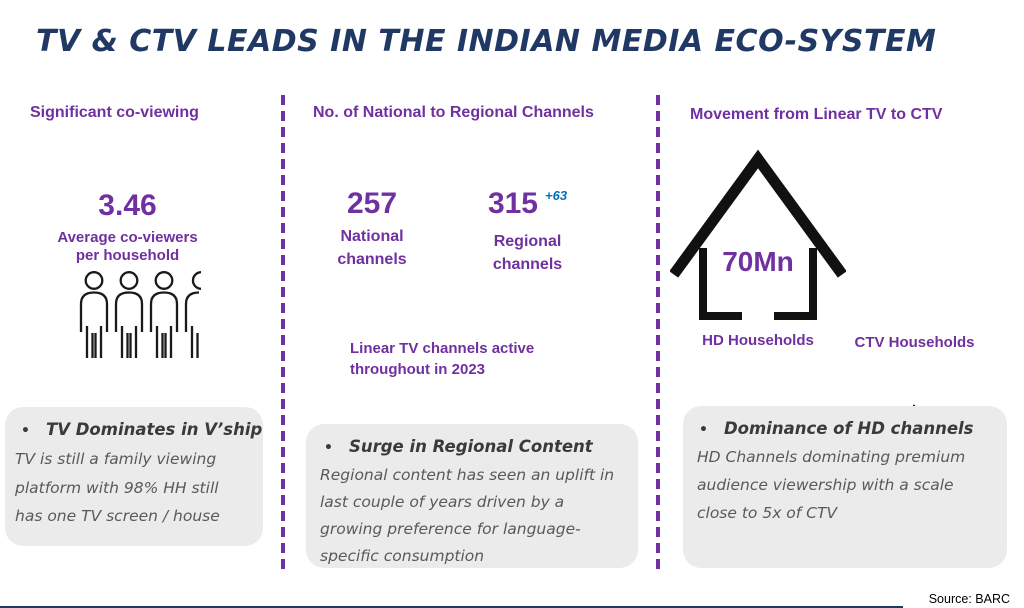 The image size is (1024, 608). I want to click on col1-heading-bold: Significant, so click(71, 112).